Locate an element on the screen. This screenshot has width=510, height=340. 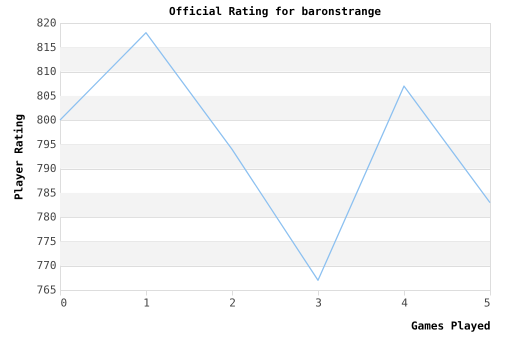
x-tick-label: 3 is located at coordinates (318, 303).